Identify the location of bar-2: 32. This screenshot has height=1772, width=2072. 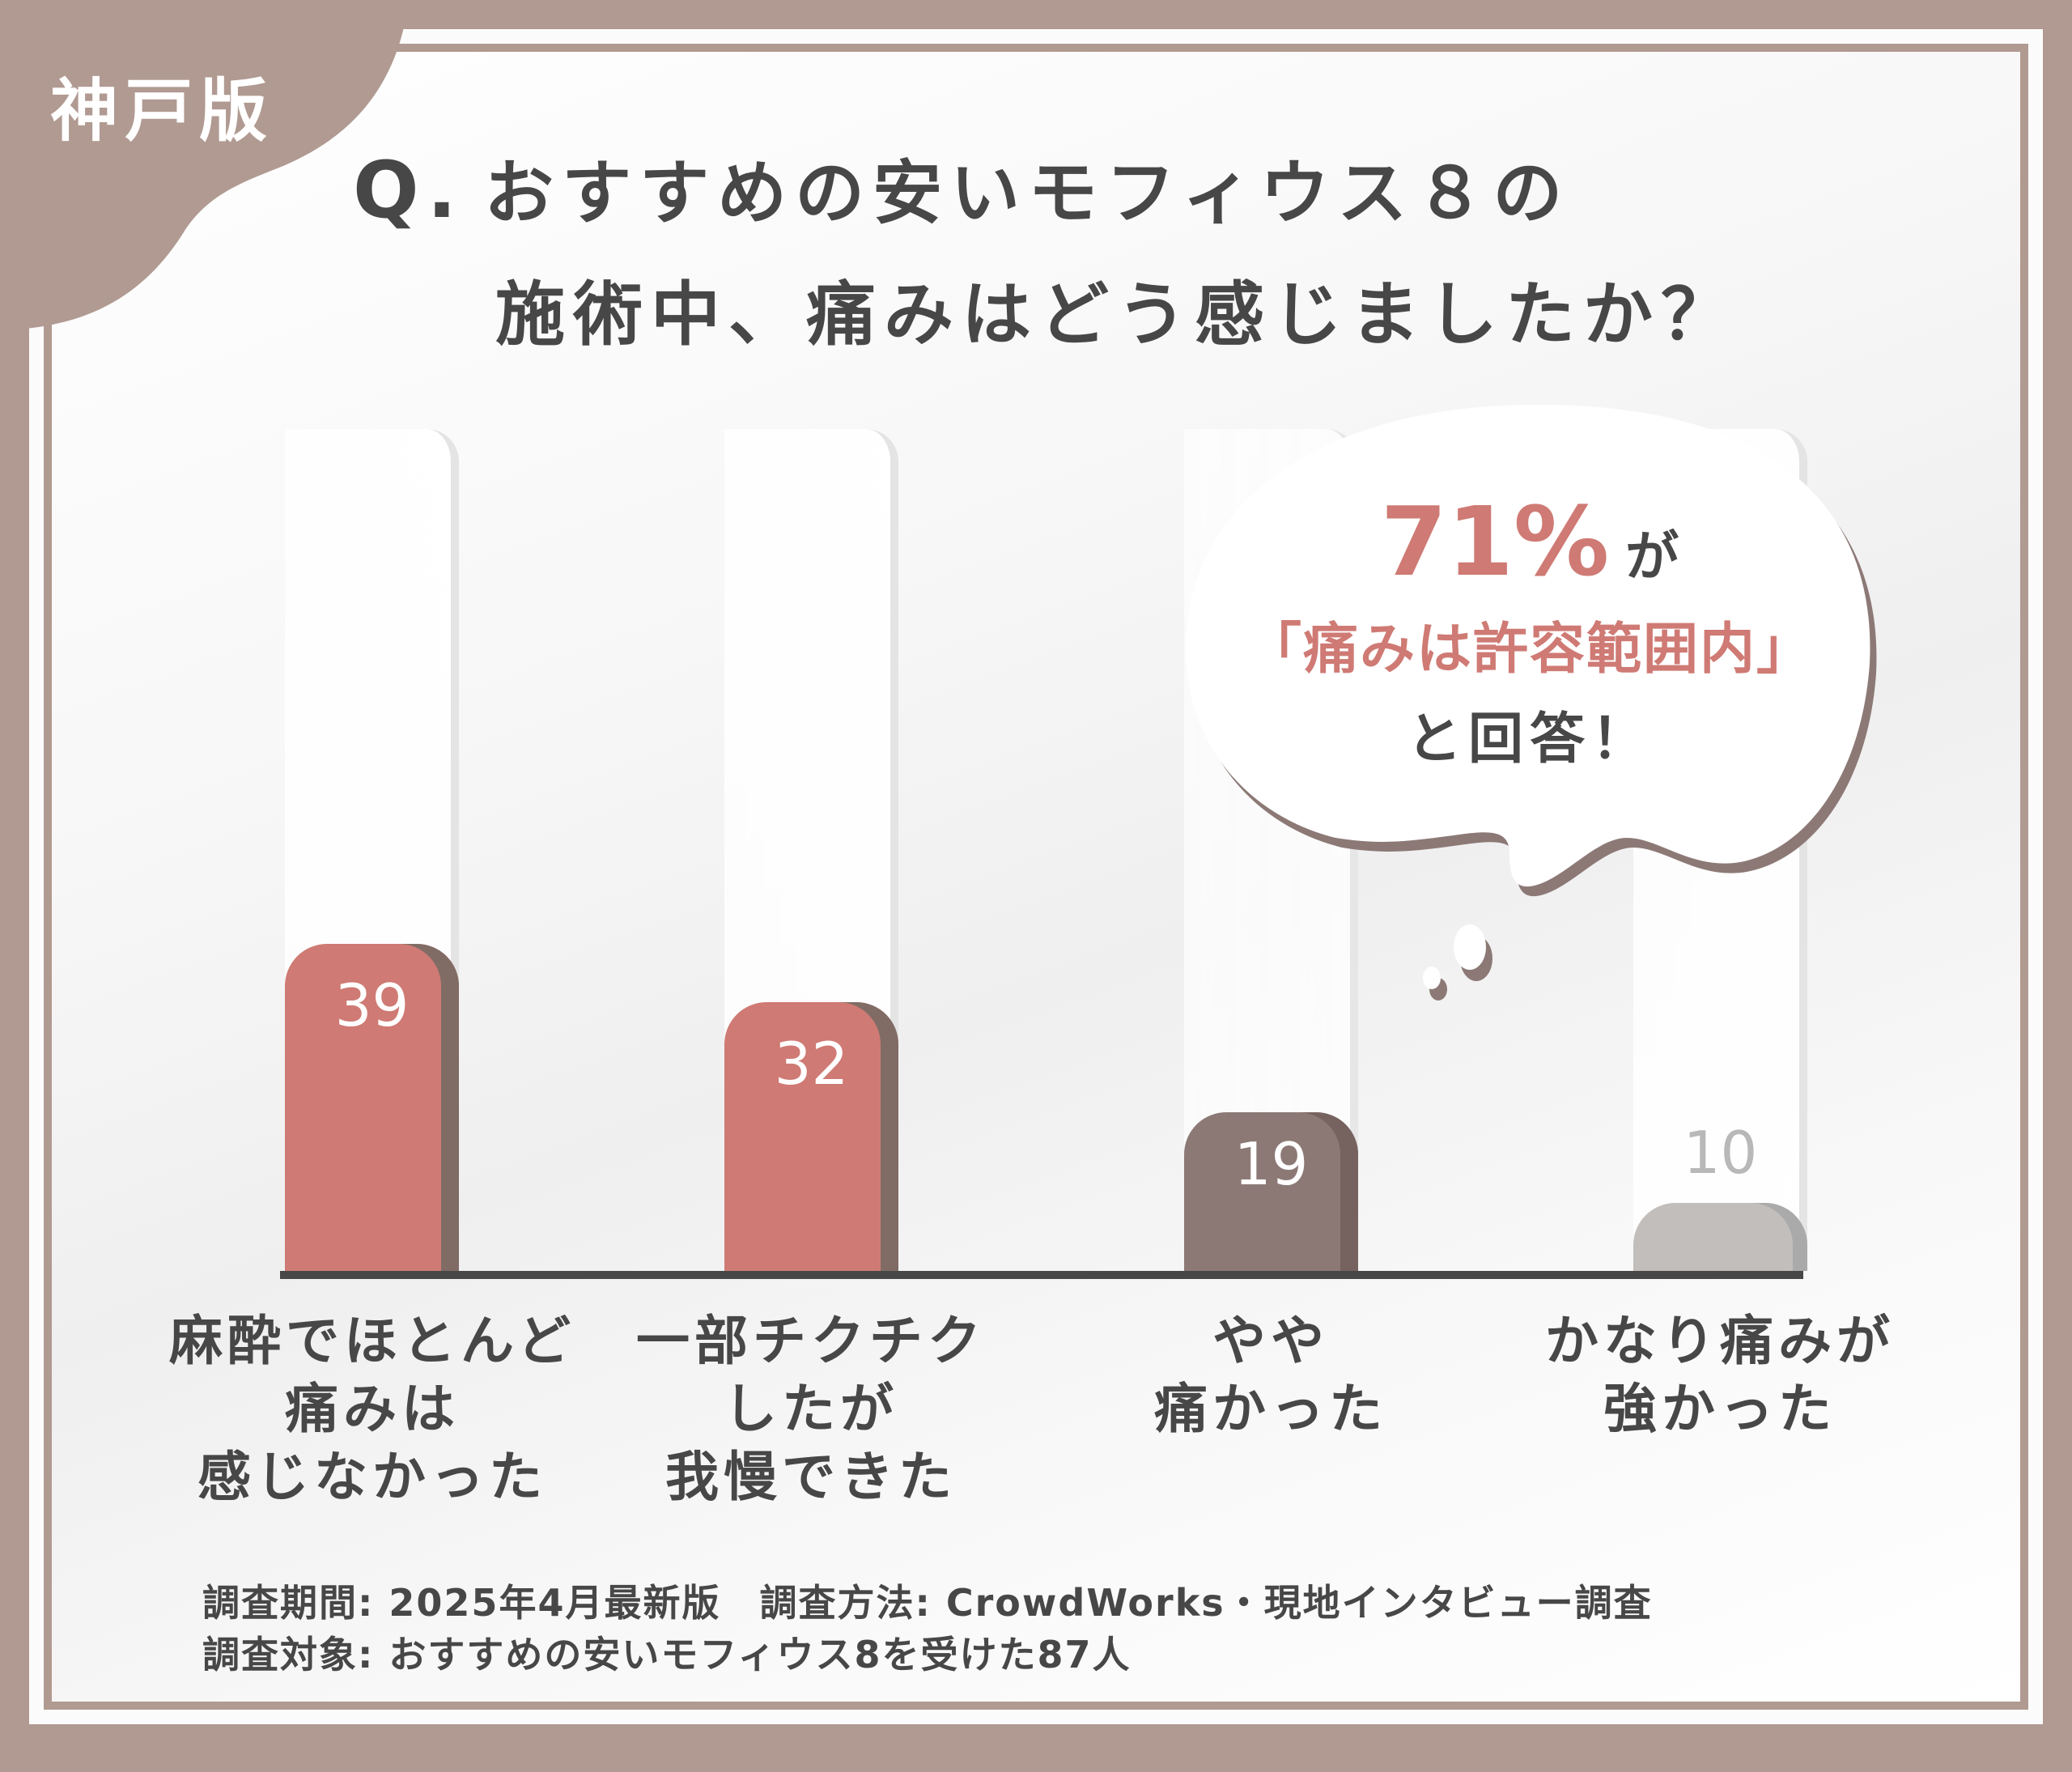
(811, 1137).